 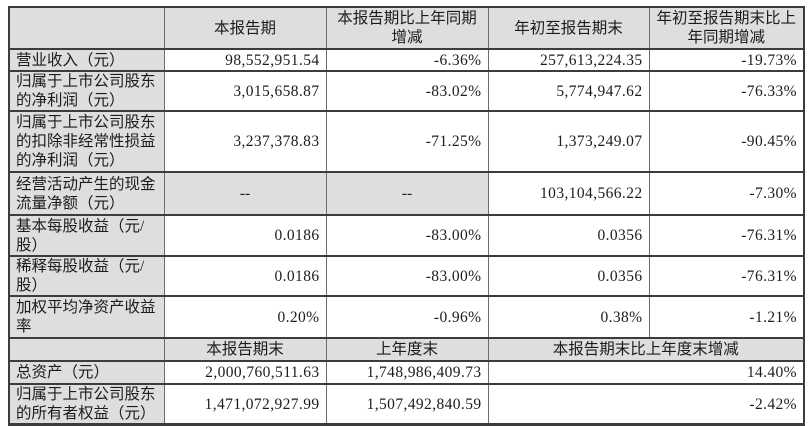 What do you see at coordinates (86, 60) in the screenshot?
I see `row-label: 营业收入（元）` at bounding box center [86, 60].